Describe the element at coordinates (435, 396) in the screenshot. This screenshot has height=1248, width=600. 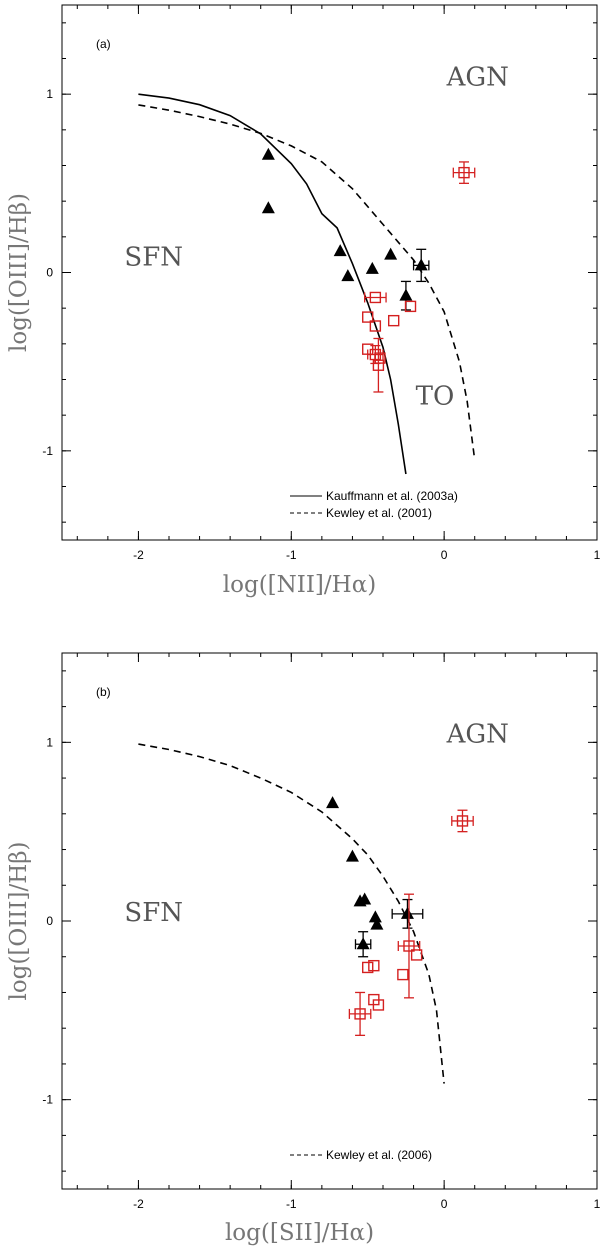
I see `region-label-to: TO` at that location.